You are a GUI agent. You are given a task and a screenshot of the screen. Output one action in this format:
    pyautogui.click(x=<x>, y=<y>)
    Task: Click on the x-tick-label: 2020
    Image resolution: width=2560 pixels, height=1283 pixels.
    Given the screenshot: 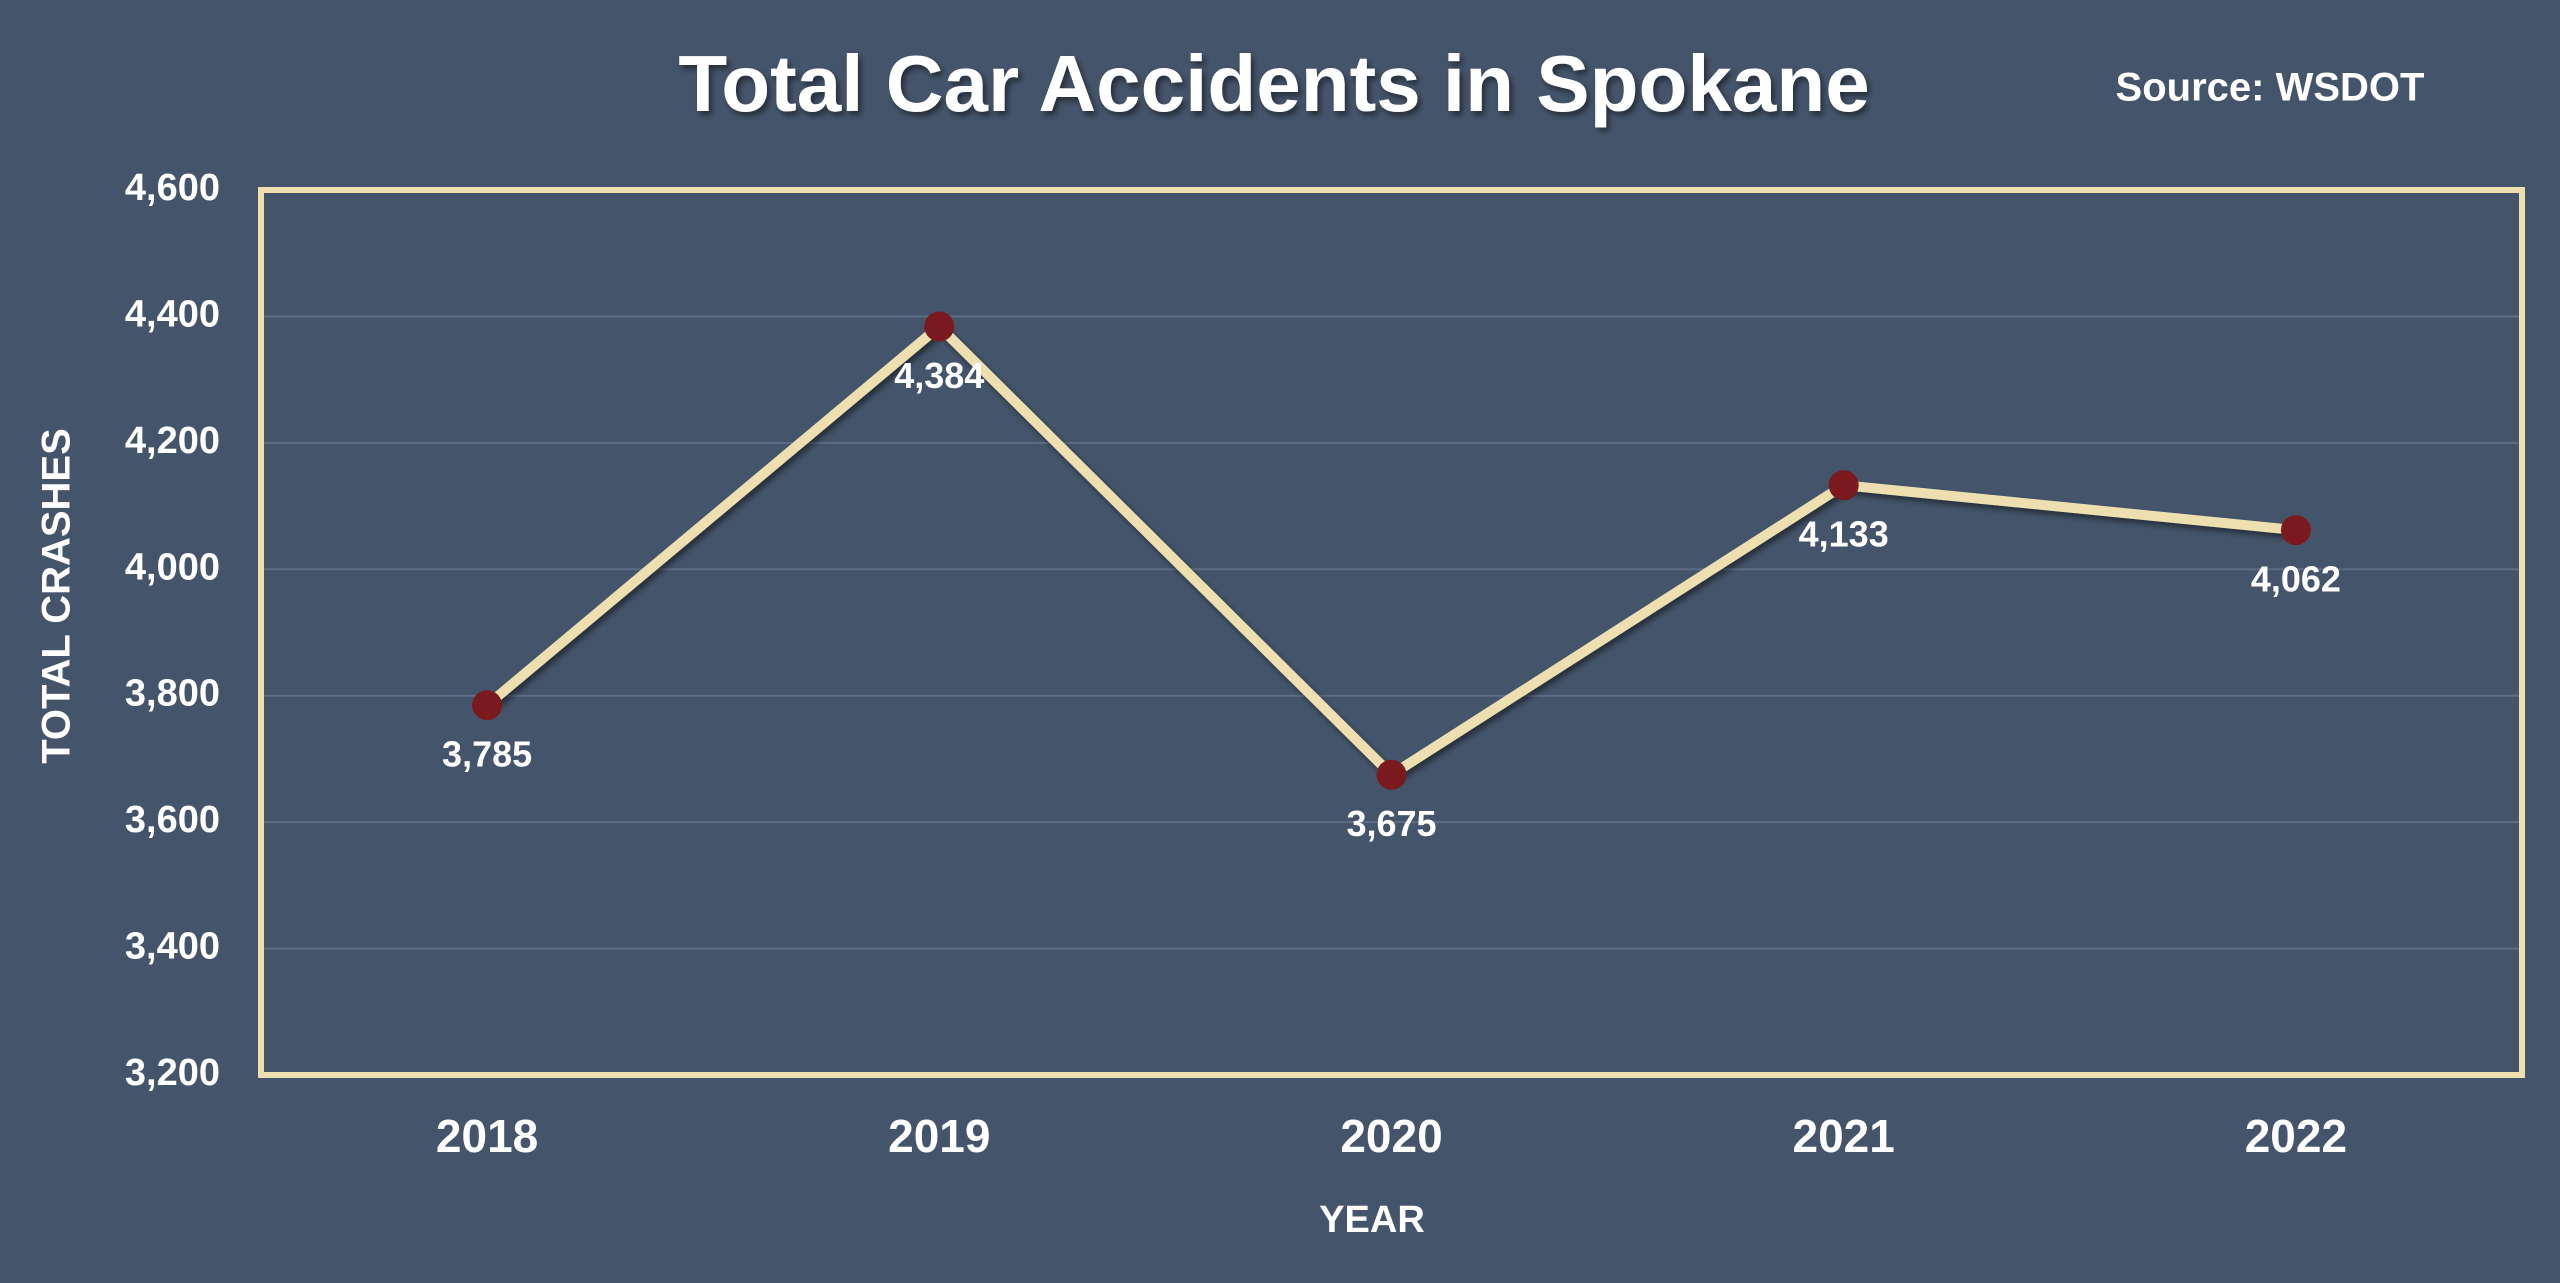 What is the action you would take?
    pyautogui.click(x=1391, y=1136)
    